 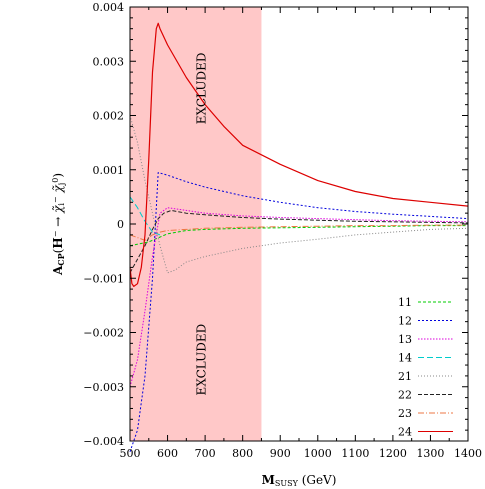 What do you see at coordinates (355, 453) in the screenshot?
I see `x-tick-label: 1100` at bounding box center [355, 453].